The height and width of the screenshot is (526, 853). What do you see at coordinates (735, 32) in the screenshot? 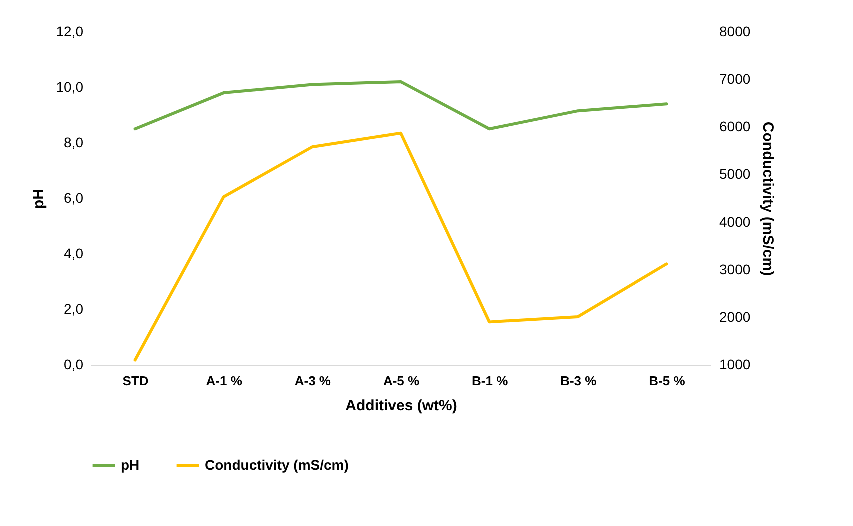
I see `y2-tick-label: 8000` at bounding box center [735, 32].